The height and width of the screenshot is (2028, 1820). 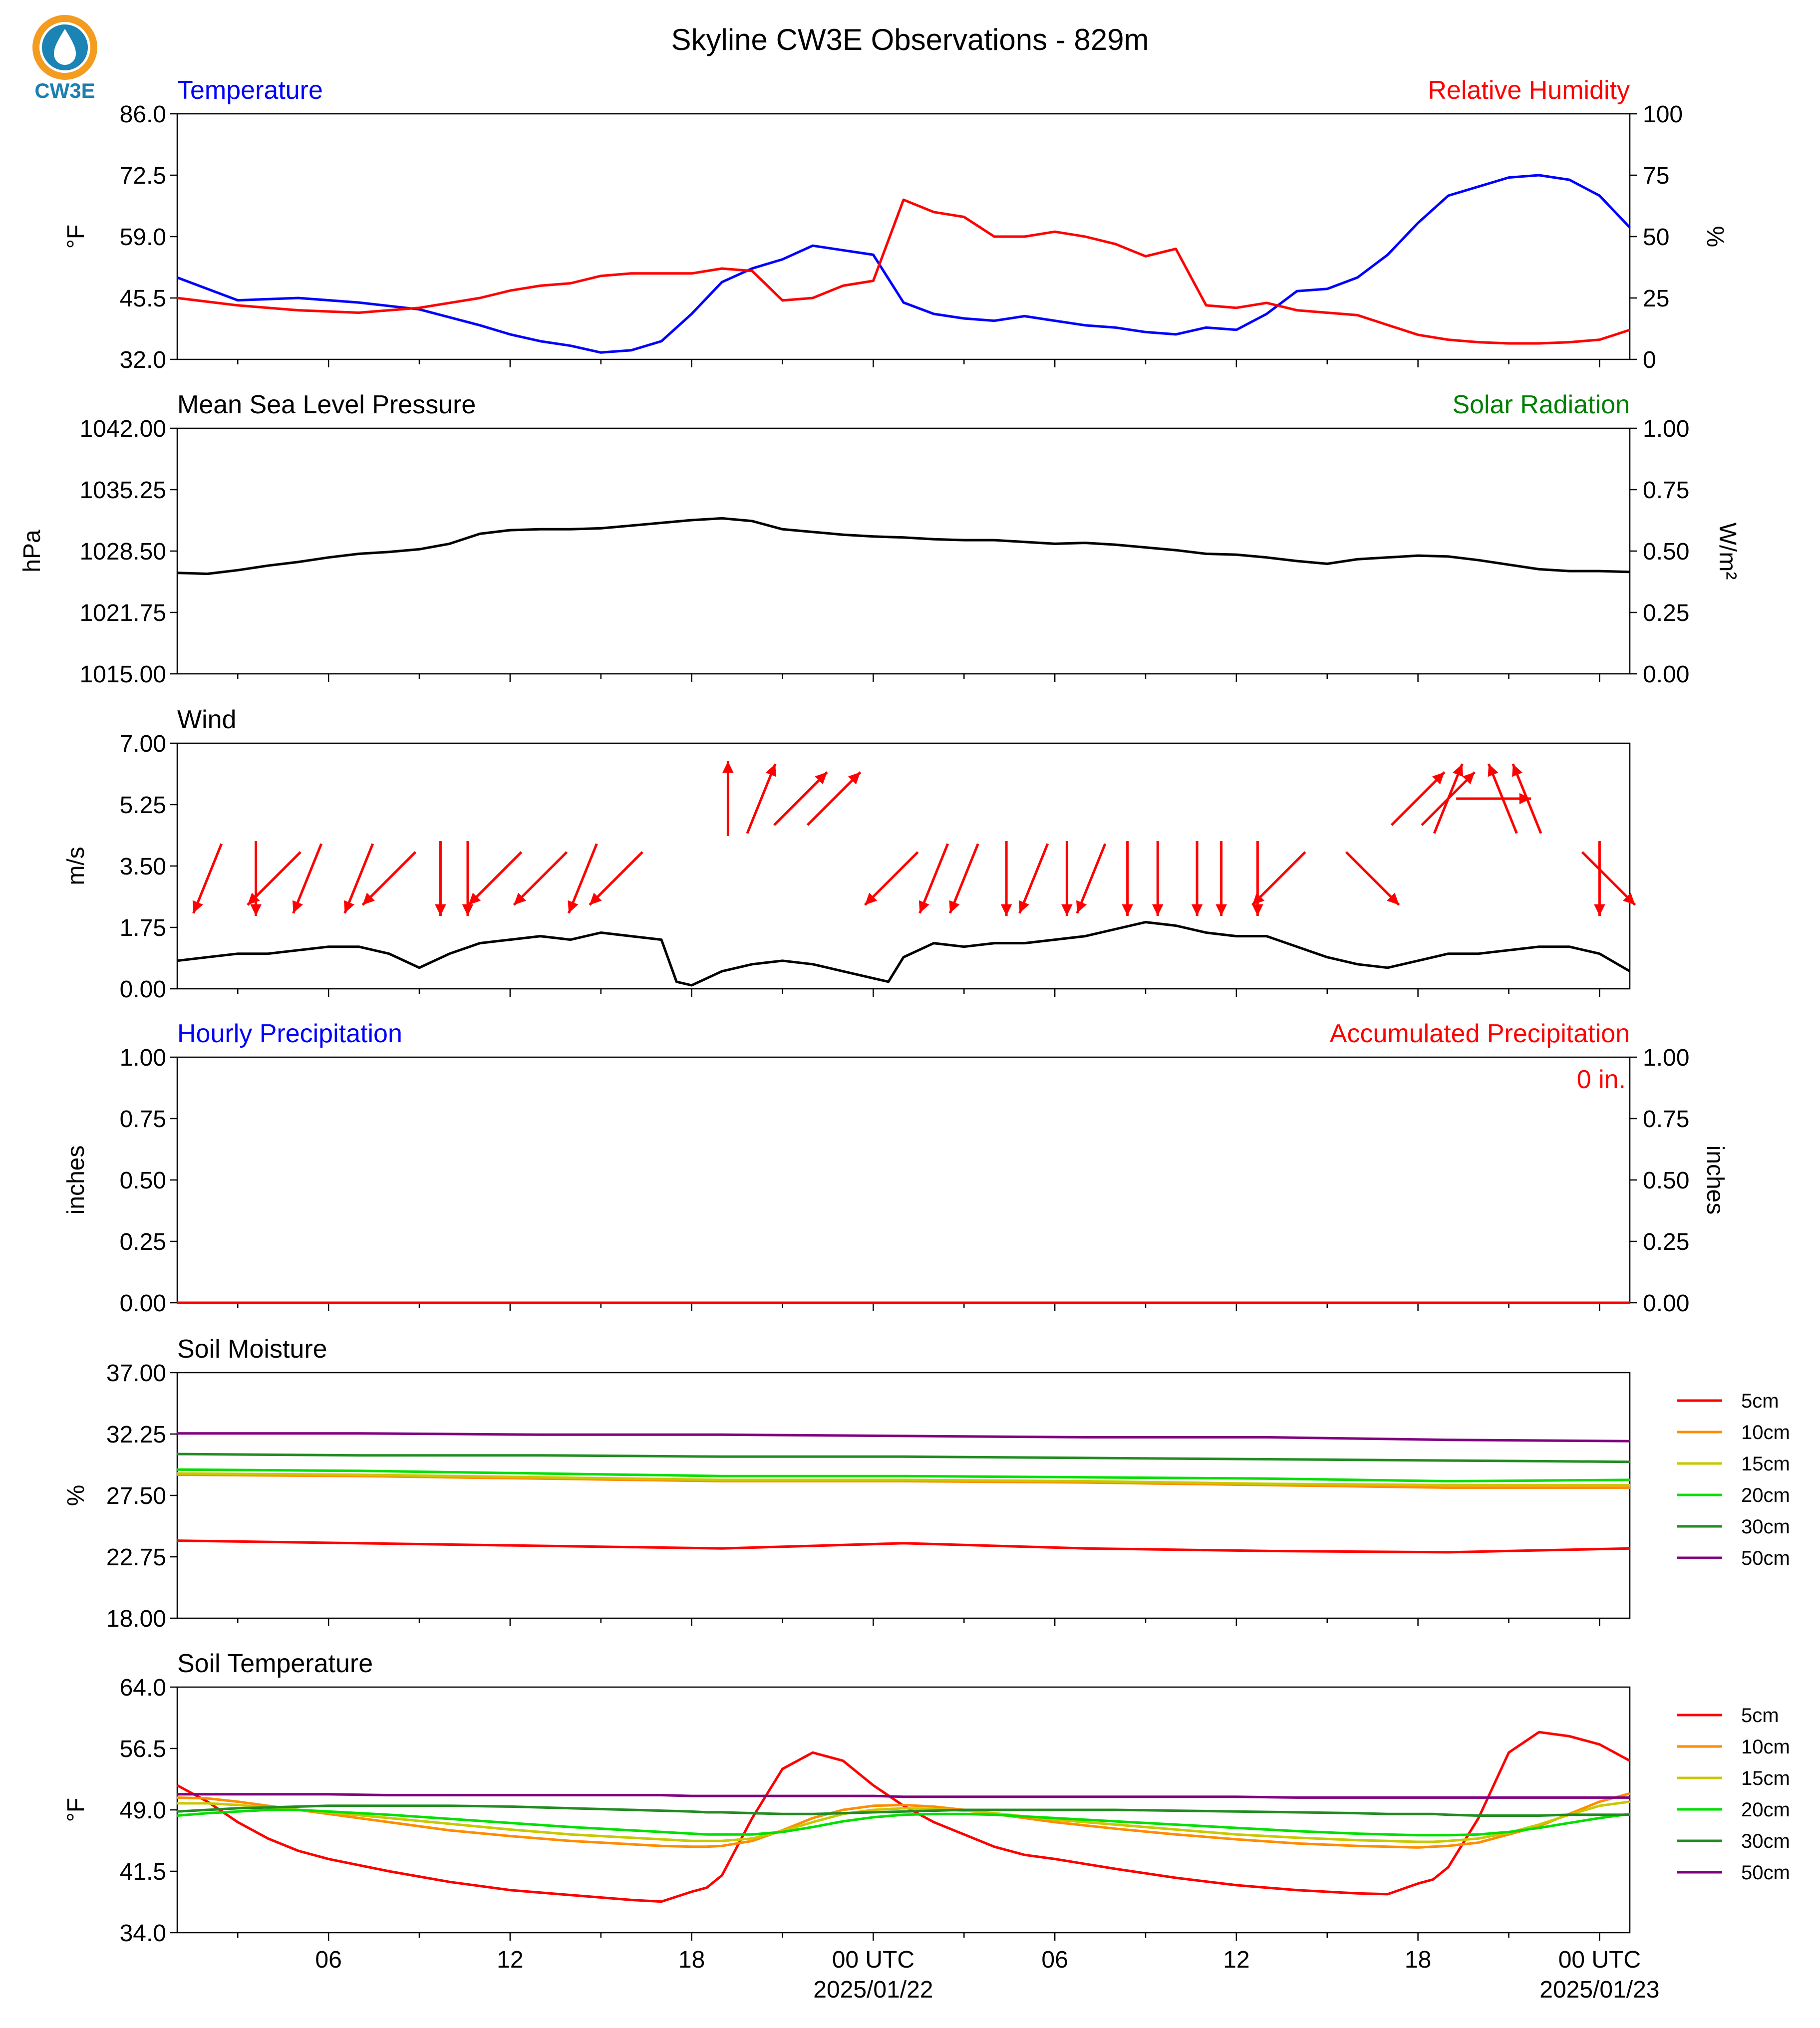 I want to click on y-right-tick-label: 0.25, so click(x=1666, y=1242).